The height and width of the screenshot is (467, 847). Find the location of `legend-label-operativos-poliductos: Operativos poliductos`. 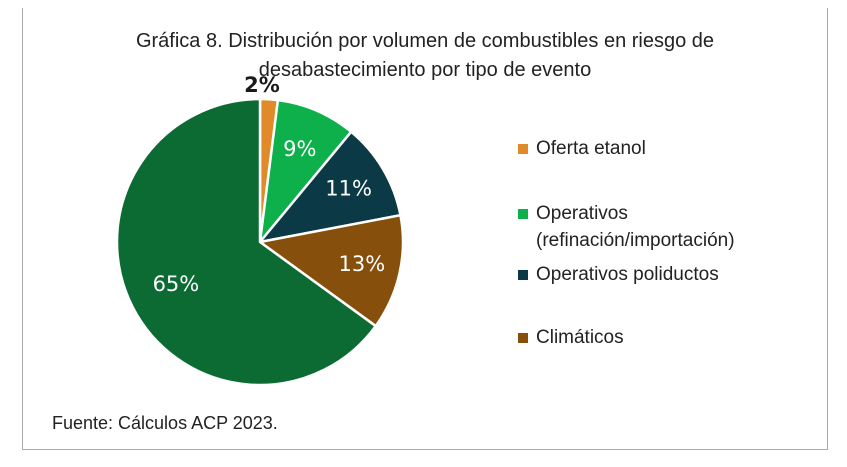

legend-label-operativos-poliductos: Operativos poliductos is located at coordinates (627, 274).